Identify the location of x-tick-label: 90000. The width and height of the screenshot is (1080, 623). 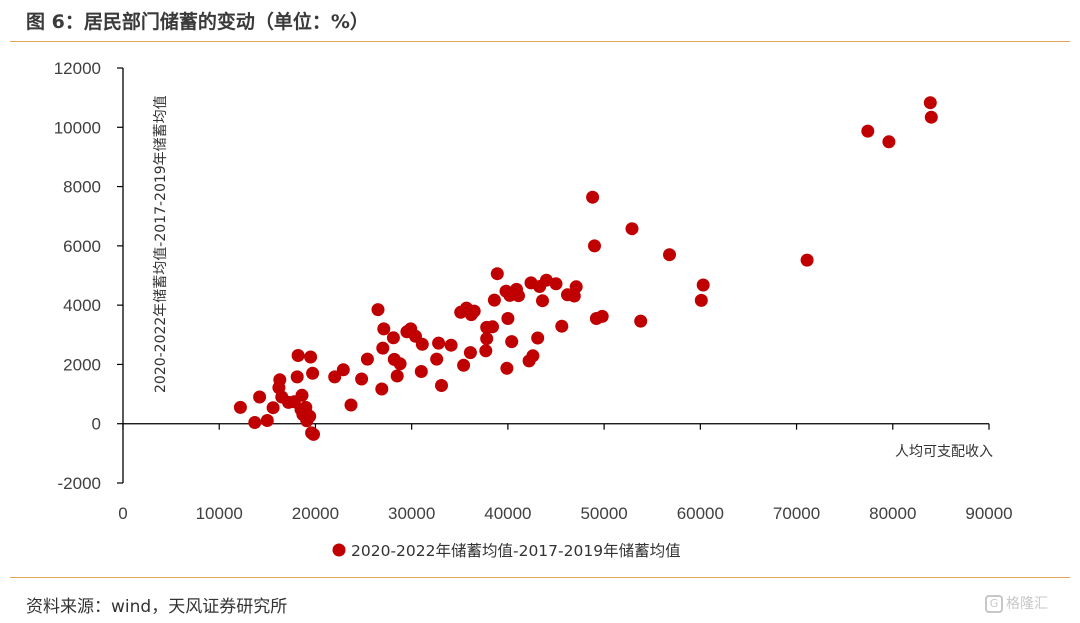
(988, 513).